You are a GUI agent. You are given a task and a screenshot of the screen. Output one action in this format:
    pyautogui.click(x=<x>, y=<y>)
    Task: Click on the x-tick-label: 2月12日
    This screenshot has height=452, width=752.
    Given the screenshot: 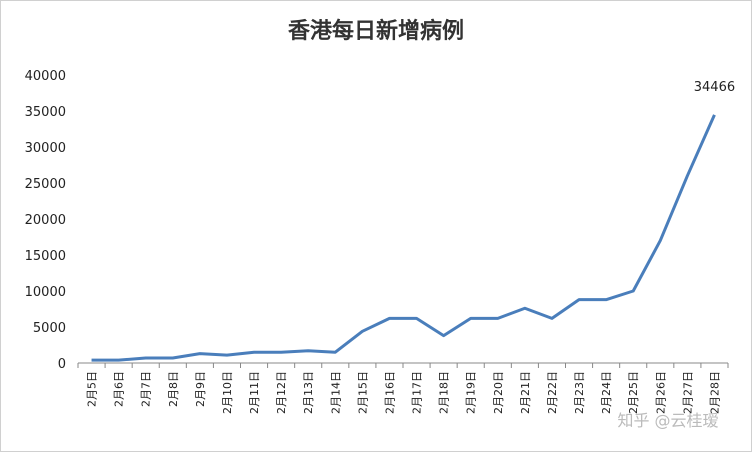 What is the action you would take?
    pyautogui.click(x=281, y=392)
    